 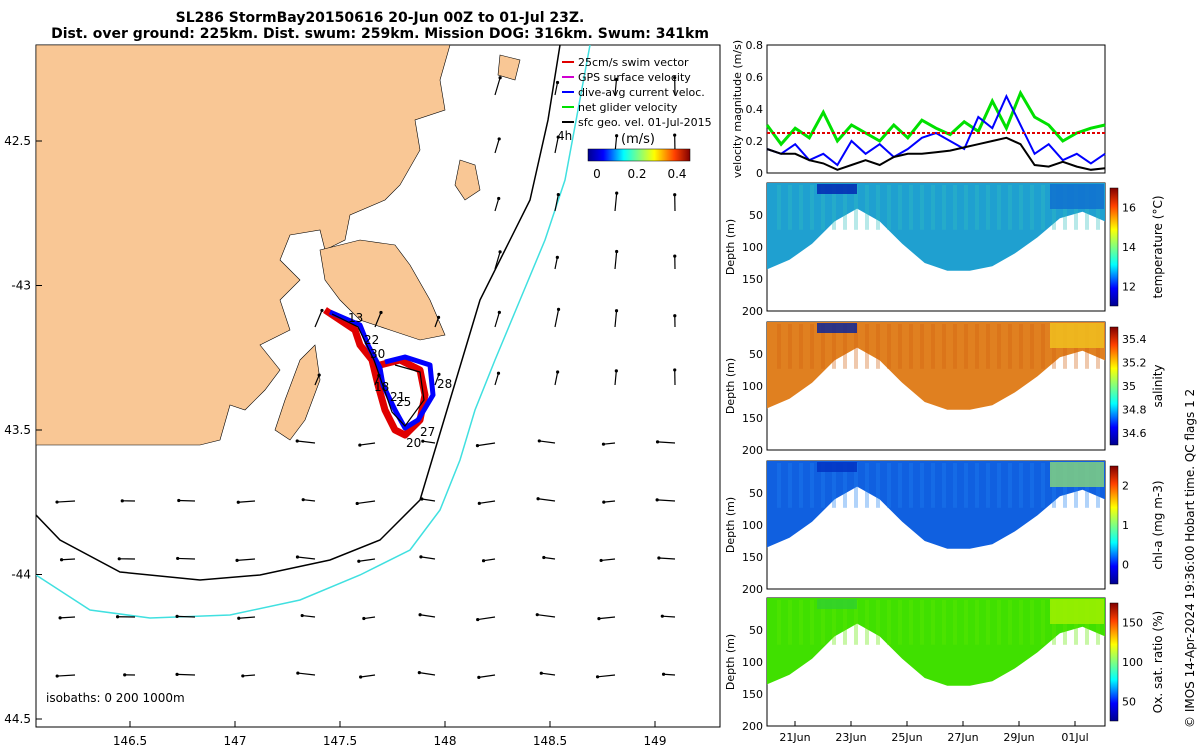 What do you see at coordinates (355, 318) in the screenshot?
I see `track-label: 13` at bounding box center [355, 318].